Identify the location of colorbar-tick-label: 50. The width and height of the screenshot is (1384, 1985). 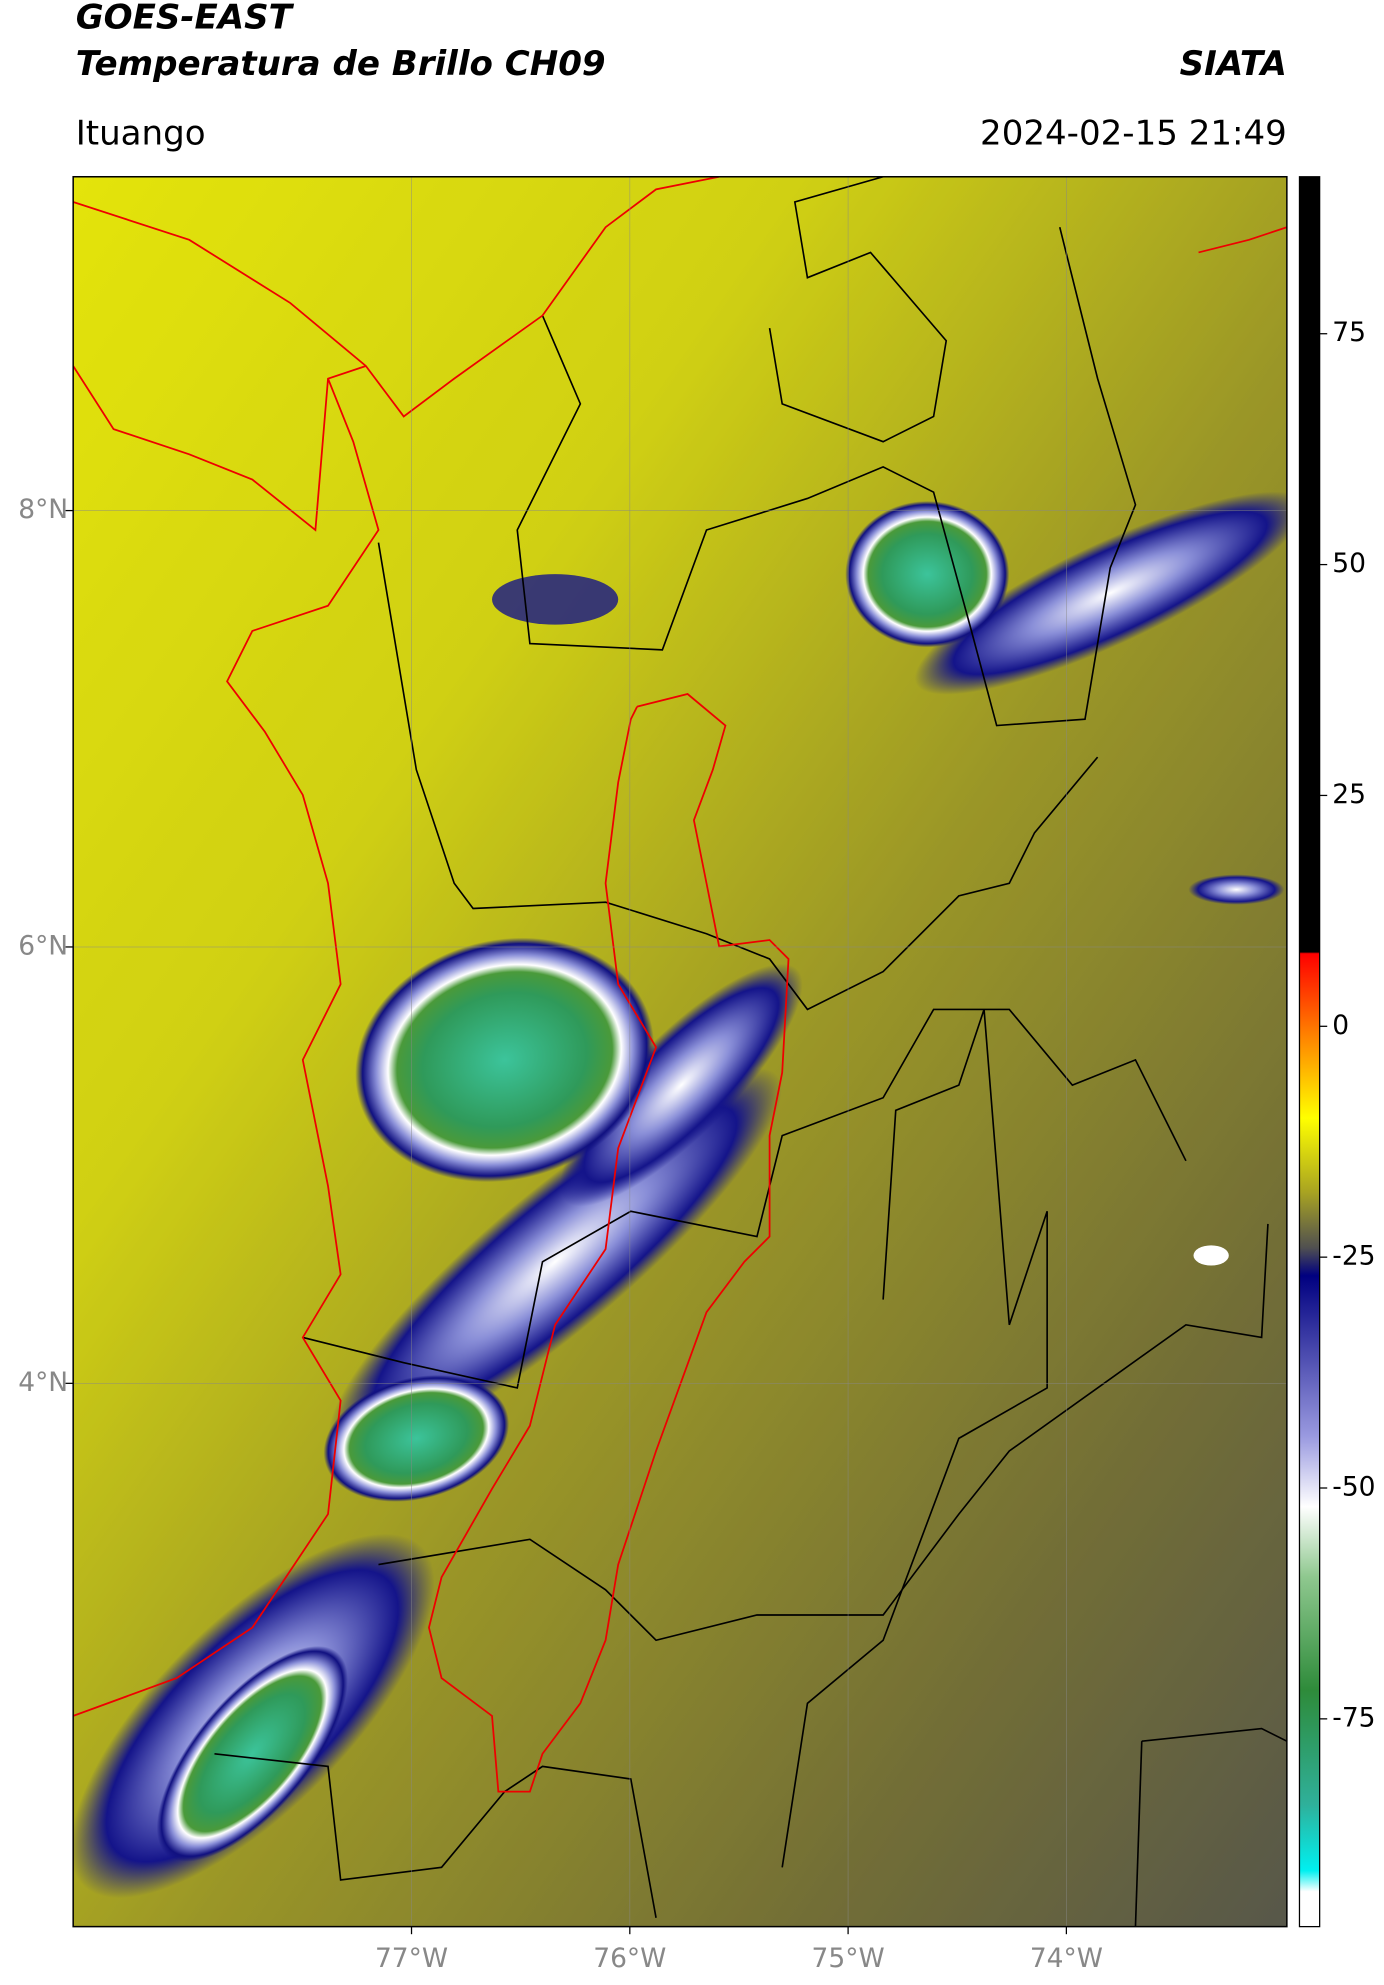
(1349, 563).